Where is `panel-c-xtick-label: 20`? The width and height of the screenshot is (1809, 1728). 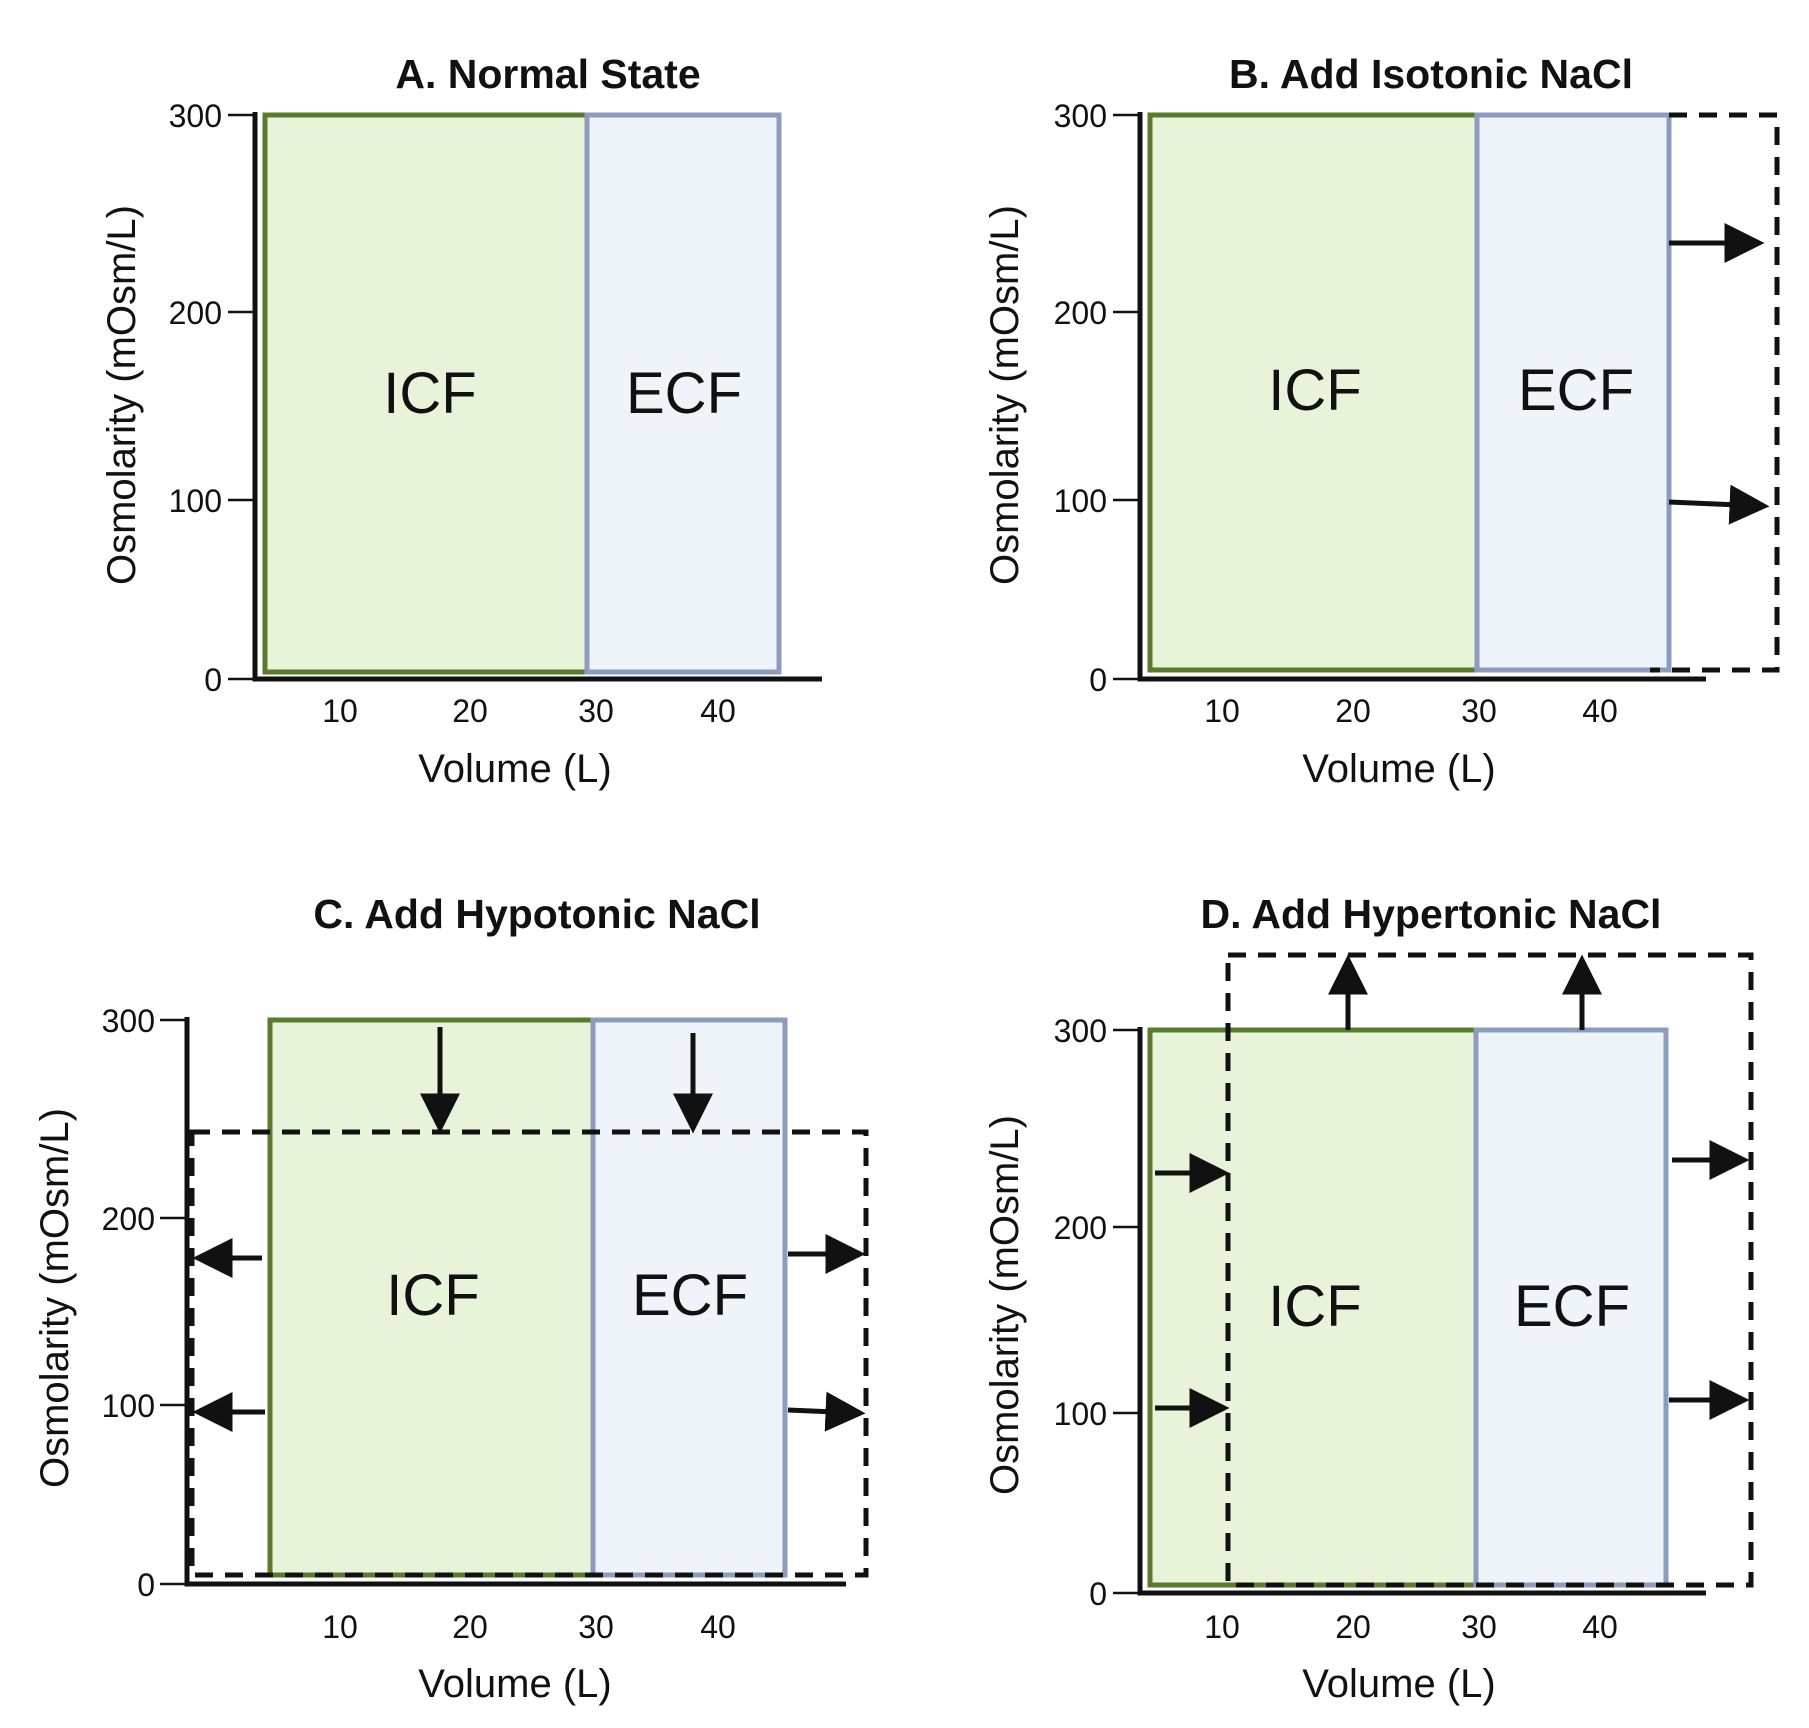
panel-c-xtick-label: 20 is located at coordinates (470, 1627).